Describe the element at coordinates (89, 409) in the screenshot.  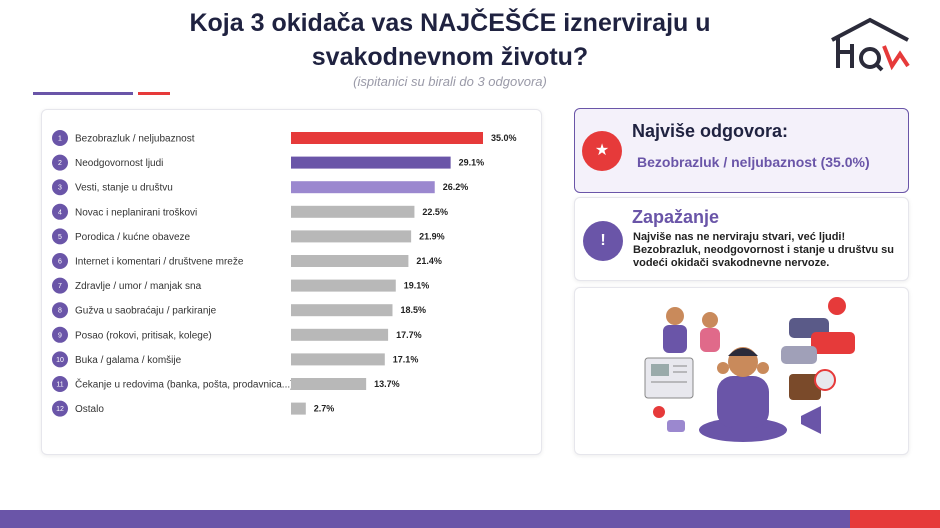
I see `category-label: Ostalo` at that location.